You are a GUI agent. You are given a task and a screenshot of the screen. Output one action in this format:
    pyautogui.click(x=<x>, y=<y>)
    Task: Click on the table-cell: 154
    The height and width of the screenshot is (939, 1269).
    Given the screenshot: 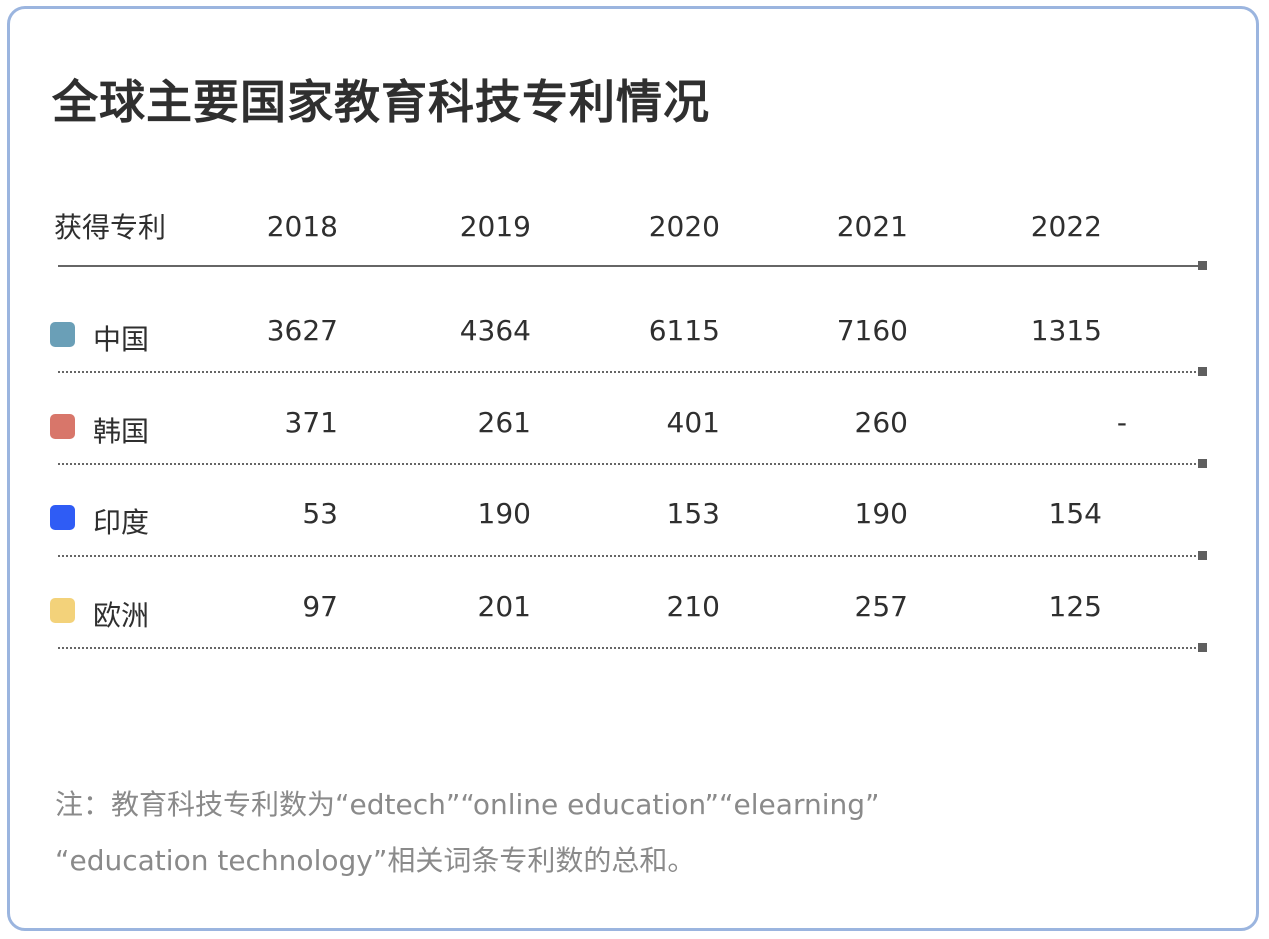 What is the action you would take?
    pyautogui.click(x=1075, y=513)
    